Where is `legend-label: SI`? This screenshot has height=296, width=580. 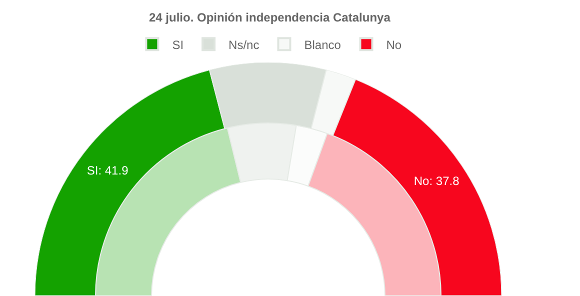
legend-label: SI is located at coordinates (178, 45).